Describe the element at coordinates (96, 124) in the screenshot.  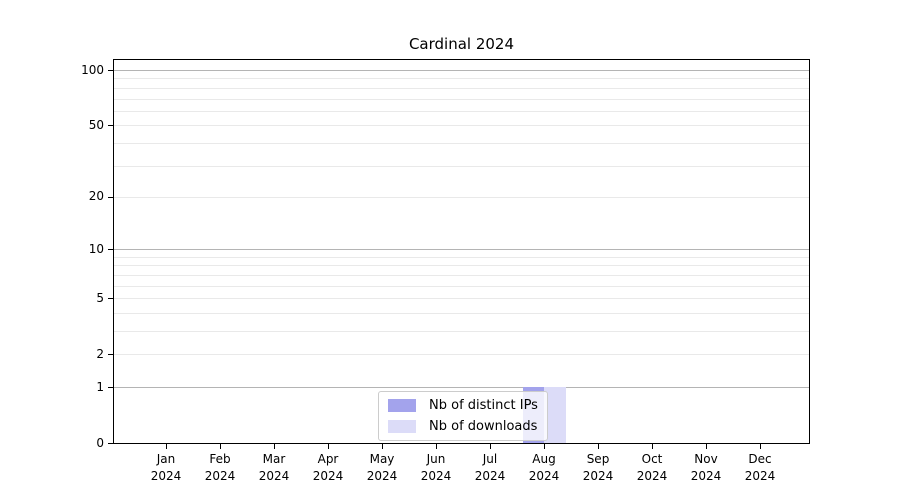
I see `y-tick-label: 50` at that location.